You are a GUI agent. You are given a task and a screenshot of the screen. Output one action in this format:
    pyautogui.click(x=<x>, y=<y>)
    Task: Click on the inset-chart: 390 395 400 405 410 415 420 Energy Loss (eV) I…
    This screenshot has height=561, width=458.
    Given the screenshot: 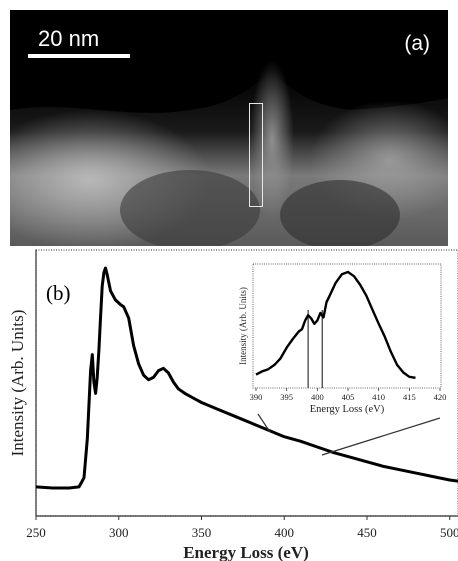 What is the action you would take?
    pyautogui.click(x=342, y=339)
    